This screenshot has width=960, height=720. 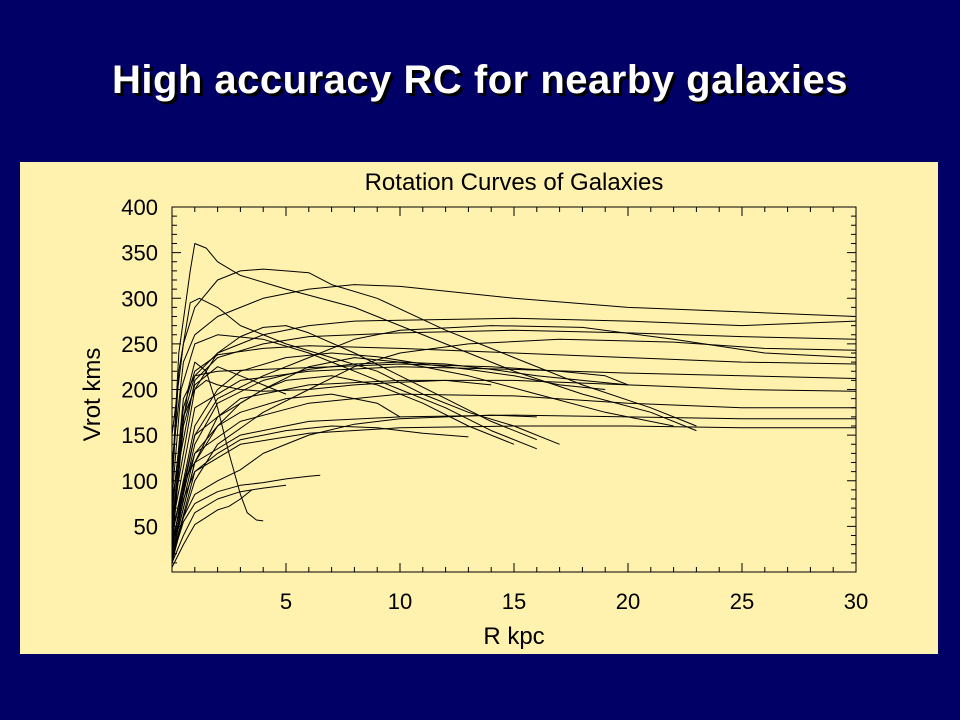 What do you see at coordinates (92, 395) in the screenshot?
I see `y-axis-label: Vrot kms` at bounding box center [92, 395].